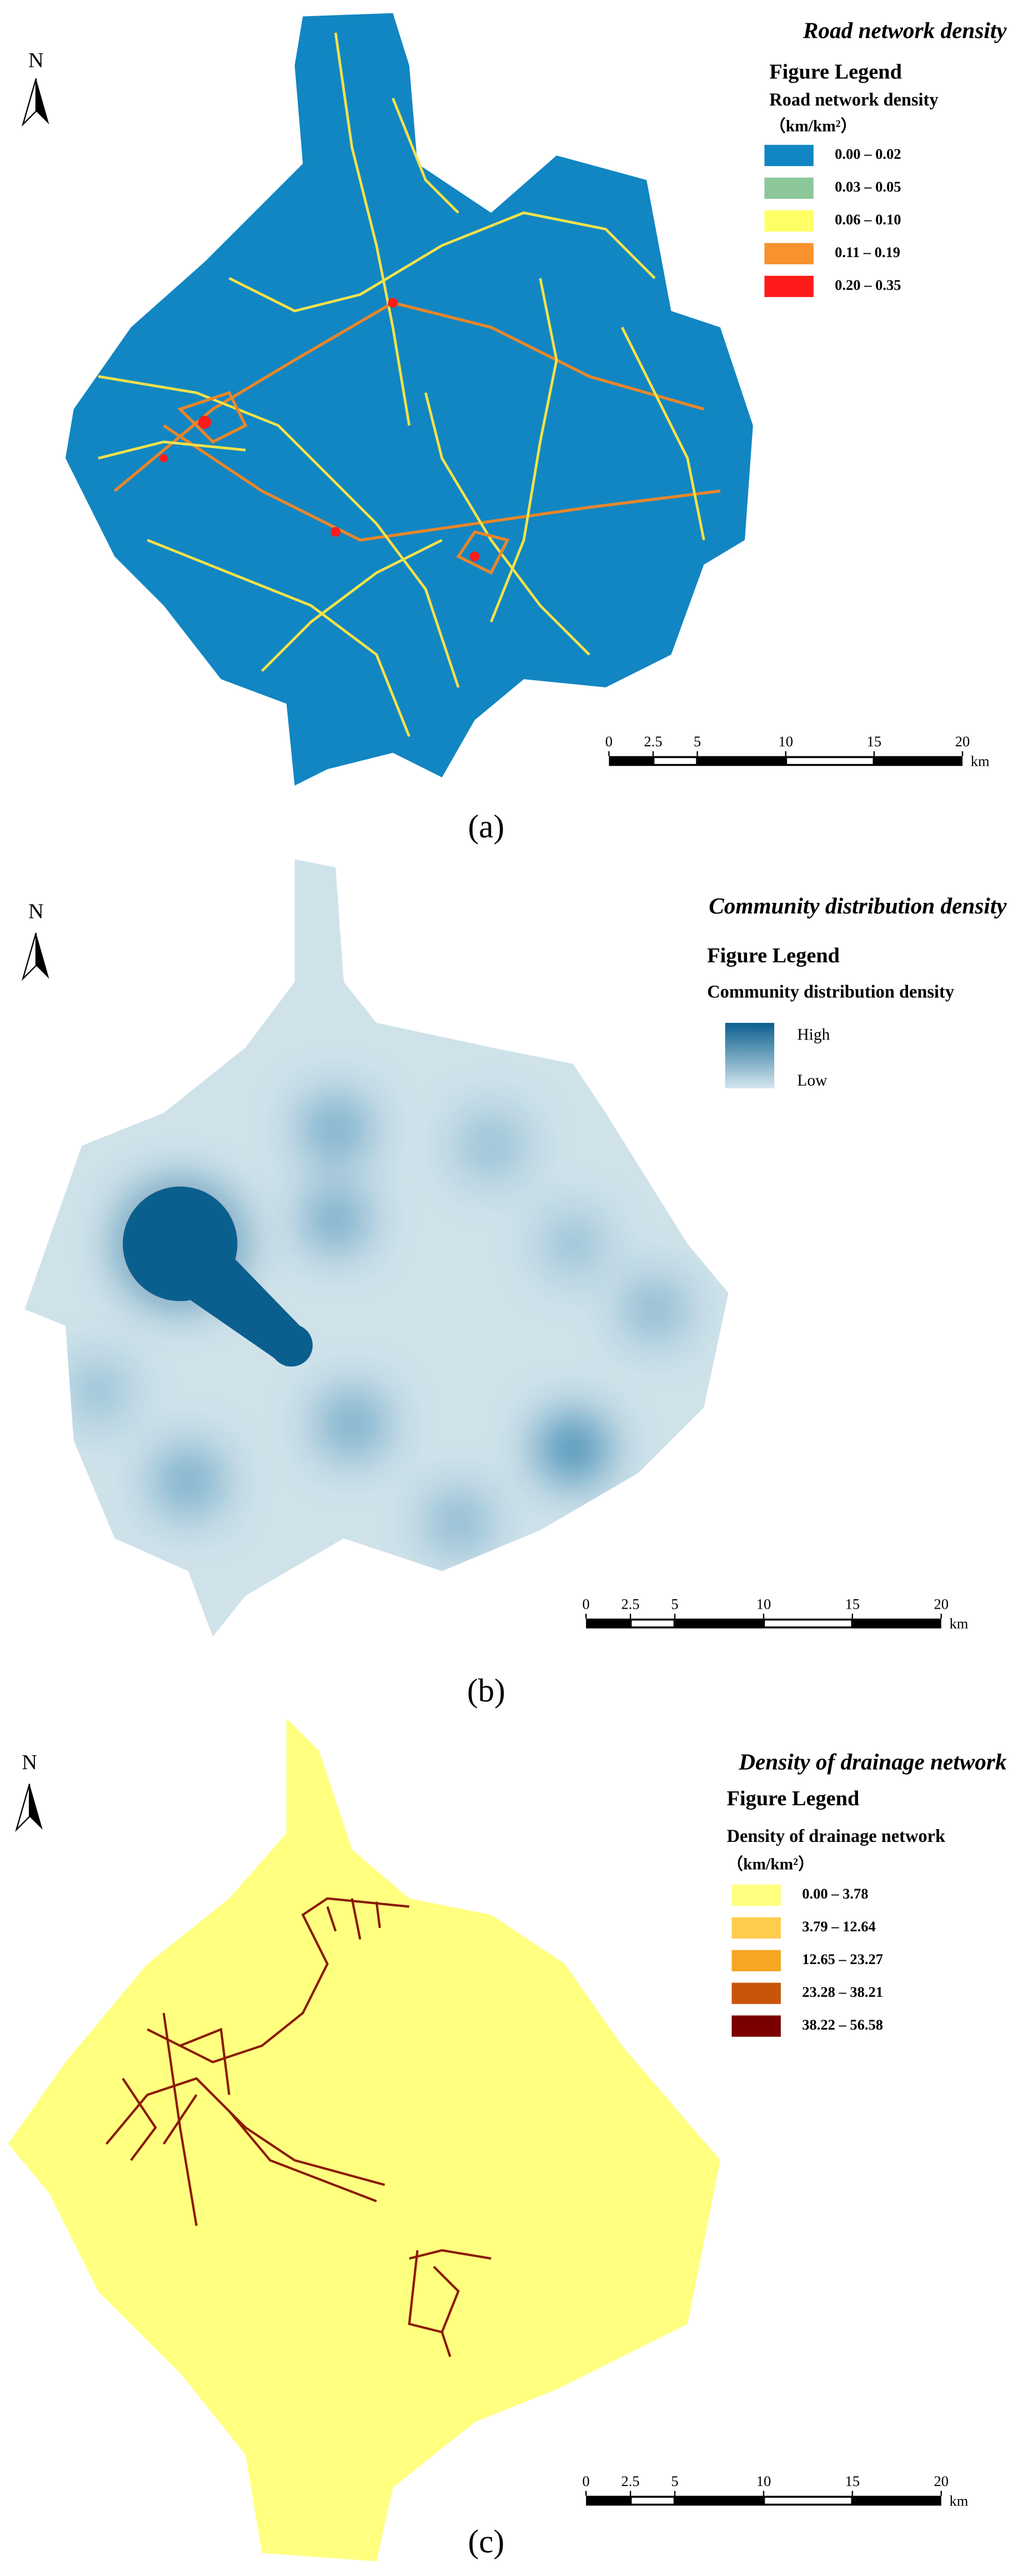 This screenshot has height=2576, width=1028. What do you see at coordinates (830, 992) in the screenshot?
I see `legend-title: Community distribution density` at bounding box center [830, 992].